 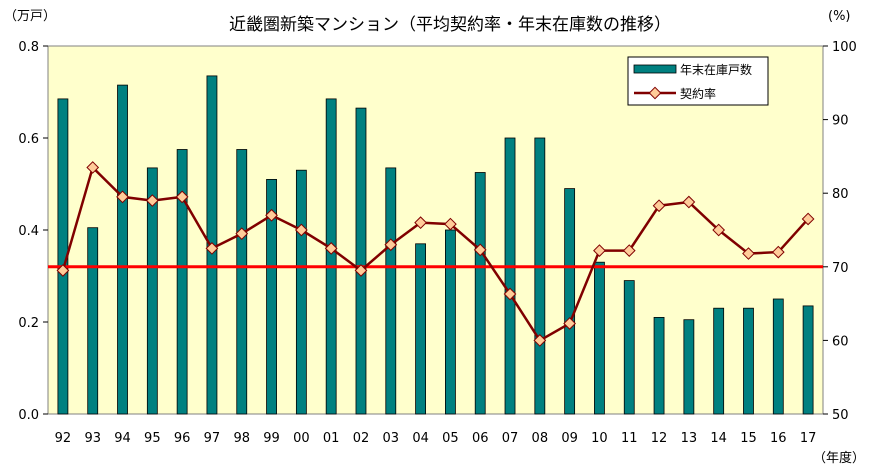 I want to click on right-axis-ticks: 50 60 70 80 90 100, so click(x=840, y=231).